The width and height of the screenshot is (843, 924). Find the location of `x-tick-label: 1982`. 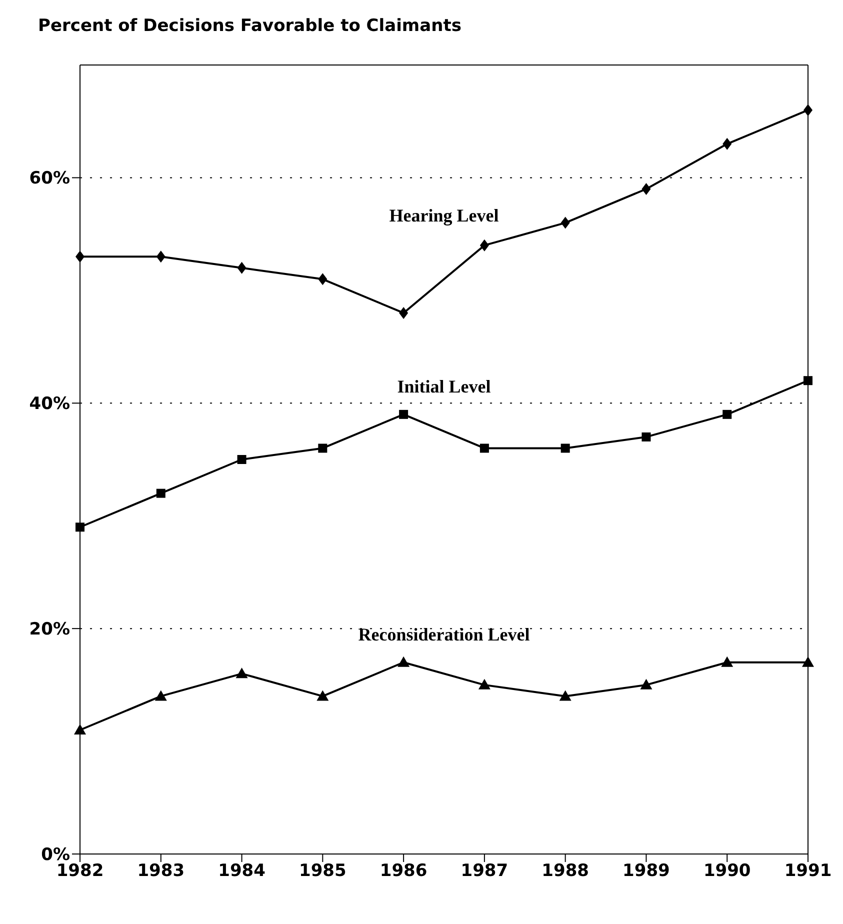

x-tick-label: 1982 is located at coordinates (80, 871).